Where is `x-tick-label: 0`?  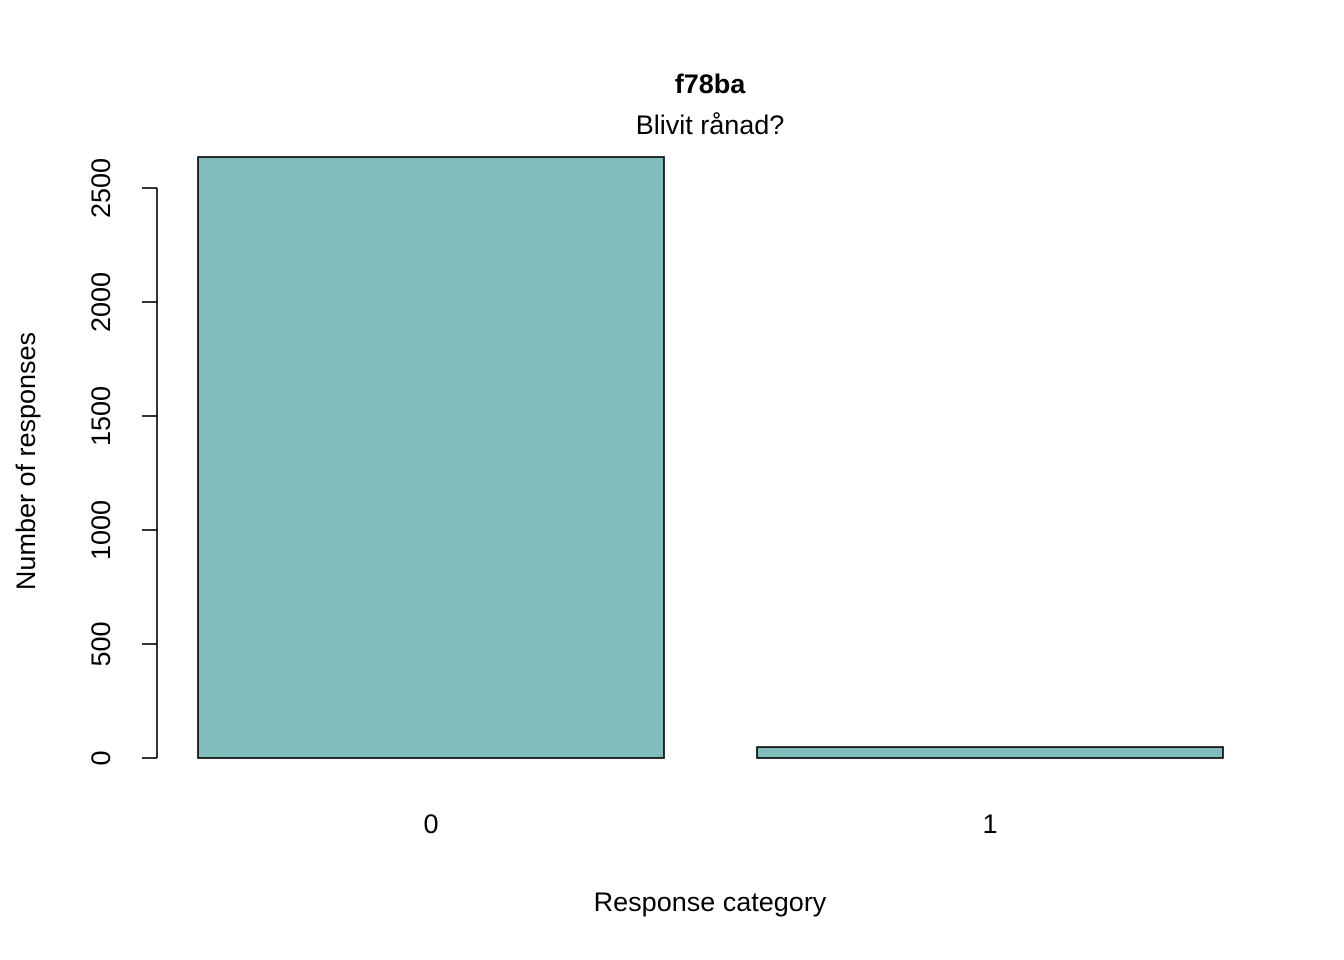 x-tick-label: 0 is located at coordinates (430, 824).